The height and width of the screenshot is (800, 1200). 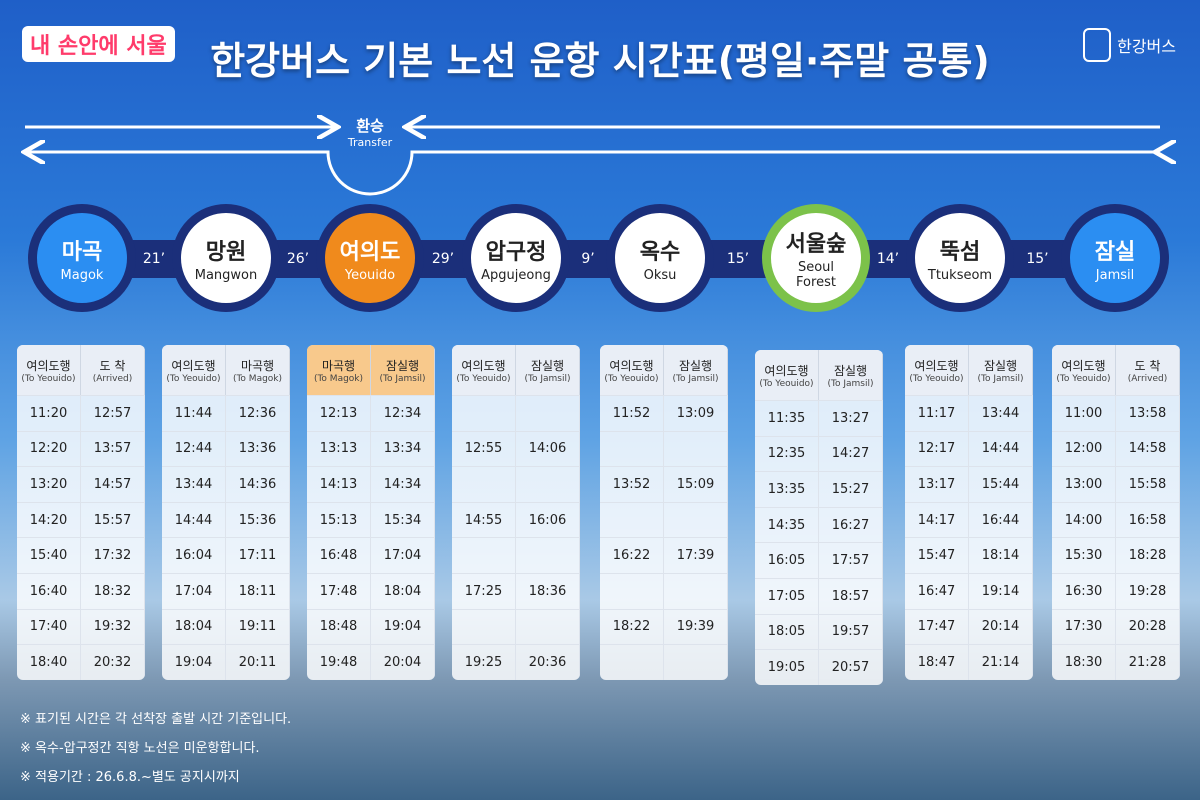 What do you see at coordinates (516, 590) in the screenshot?
I see `timetable-row: 17:25 18:36` at bounding box center [516, 590].